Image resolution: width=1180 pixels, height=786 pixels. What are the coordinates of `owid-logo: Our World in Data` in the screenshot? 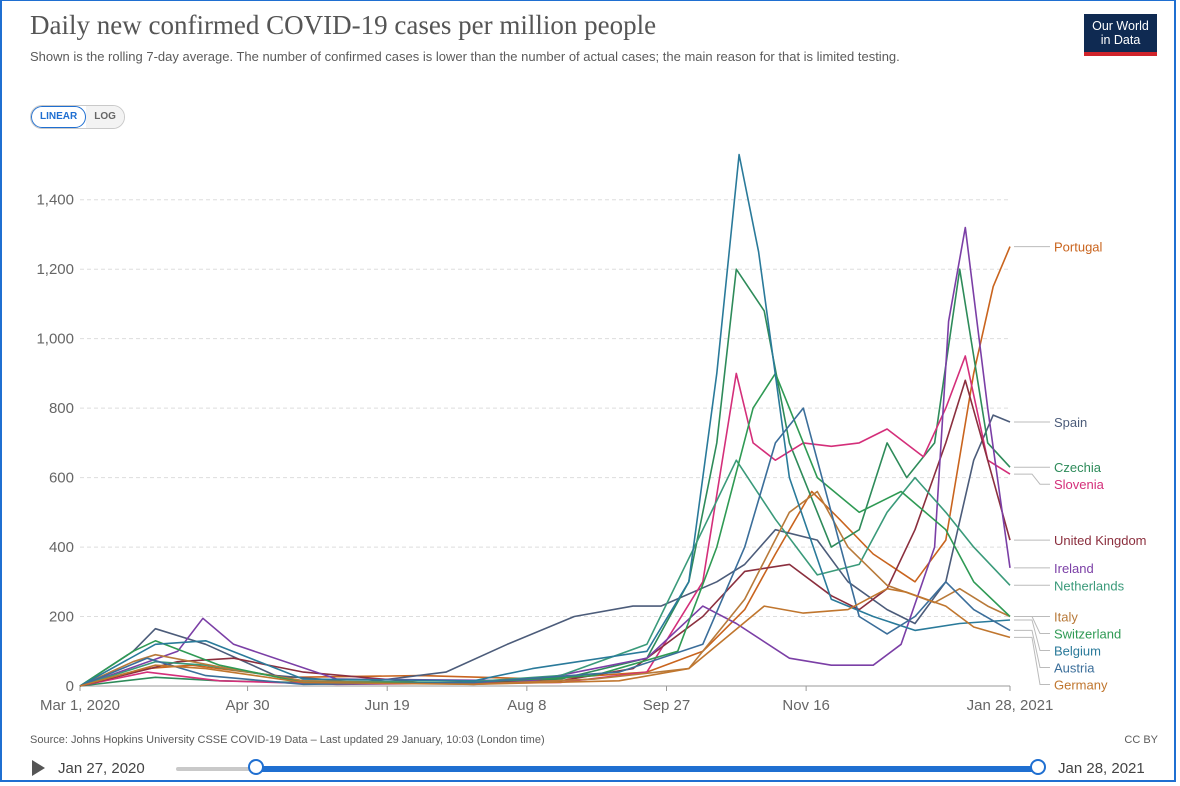 It's located at (1120, 35).